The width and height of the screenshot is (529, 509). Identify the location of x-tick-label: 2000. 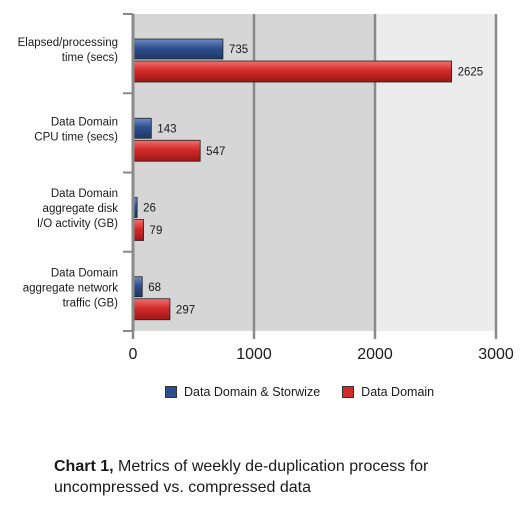
(375, 354).